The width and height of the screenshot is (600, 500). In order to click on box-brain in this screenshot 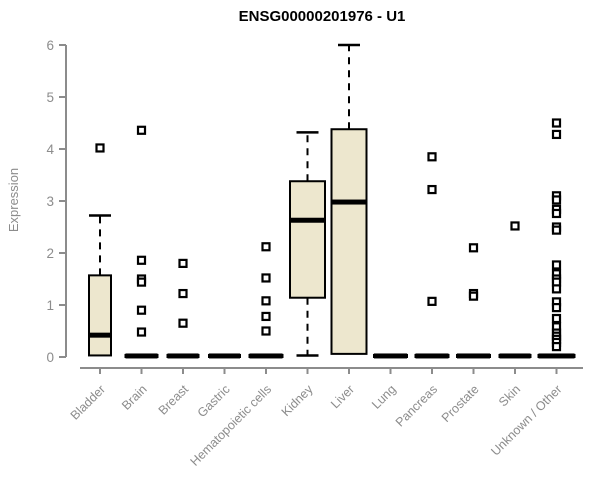, I will do `click(141, 242)`.